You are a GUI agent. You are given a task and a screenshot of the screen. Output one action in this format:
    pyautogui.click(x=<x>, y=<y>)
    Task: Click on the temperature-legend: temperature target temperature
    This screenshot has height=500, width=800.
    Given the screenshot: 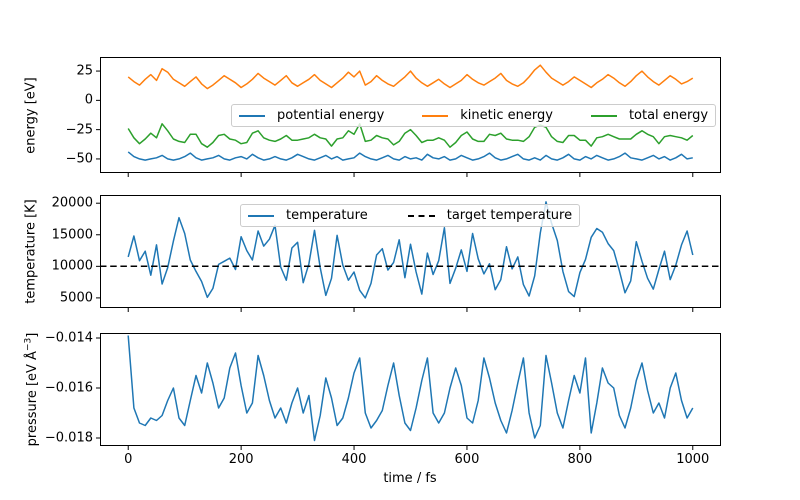 What is the action you would take?
    pyautogui.click(x=410, y=215)
    